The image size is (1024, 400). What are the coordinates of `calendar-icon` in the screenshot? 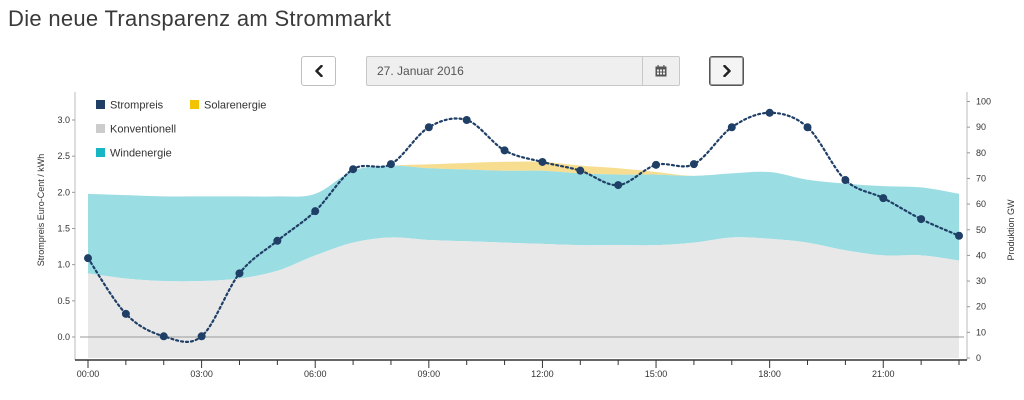 It's located at (661, 71).